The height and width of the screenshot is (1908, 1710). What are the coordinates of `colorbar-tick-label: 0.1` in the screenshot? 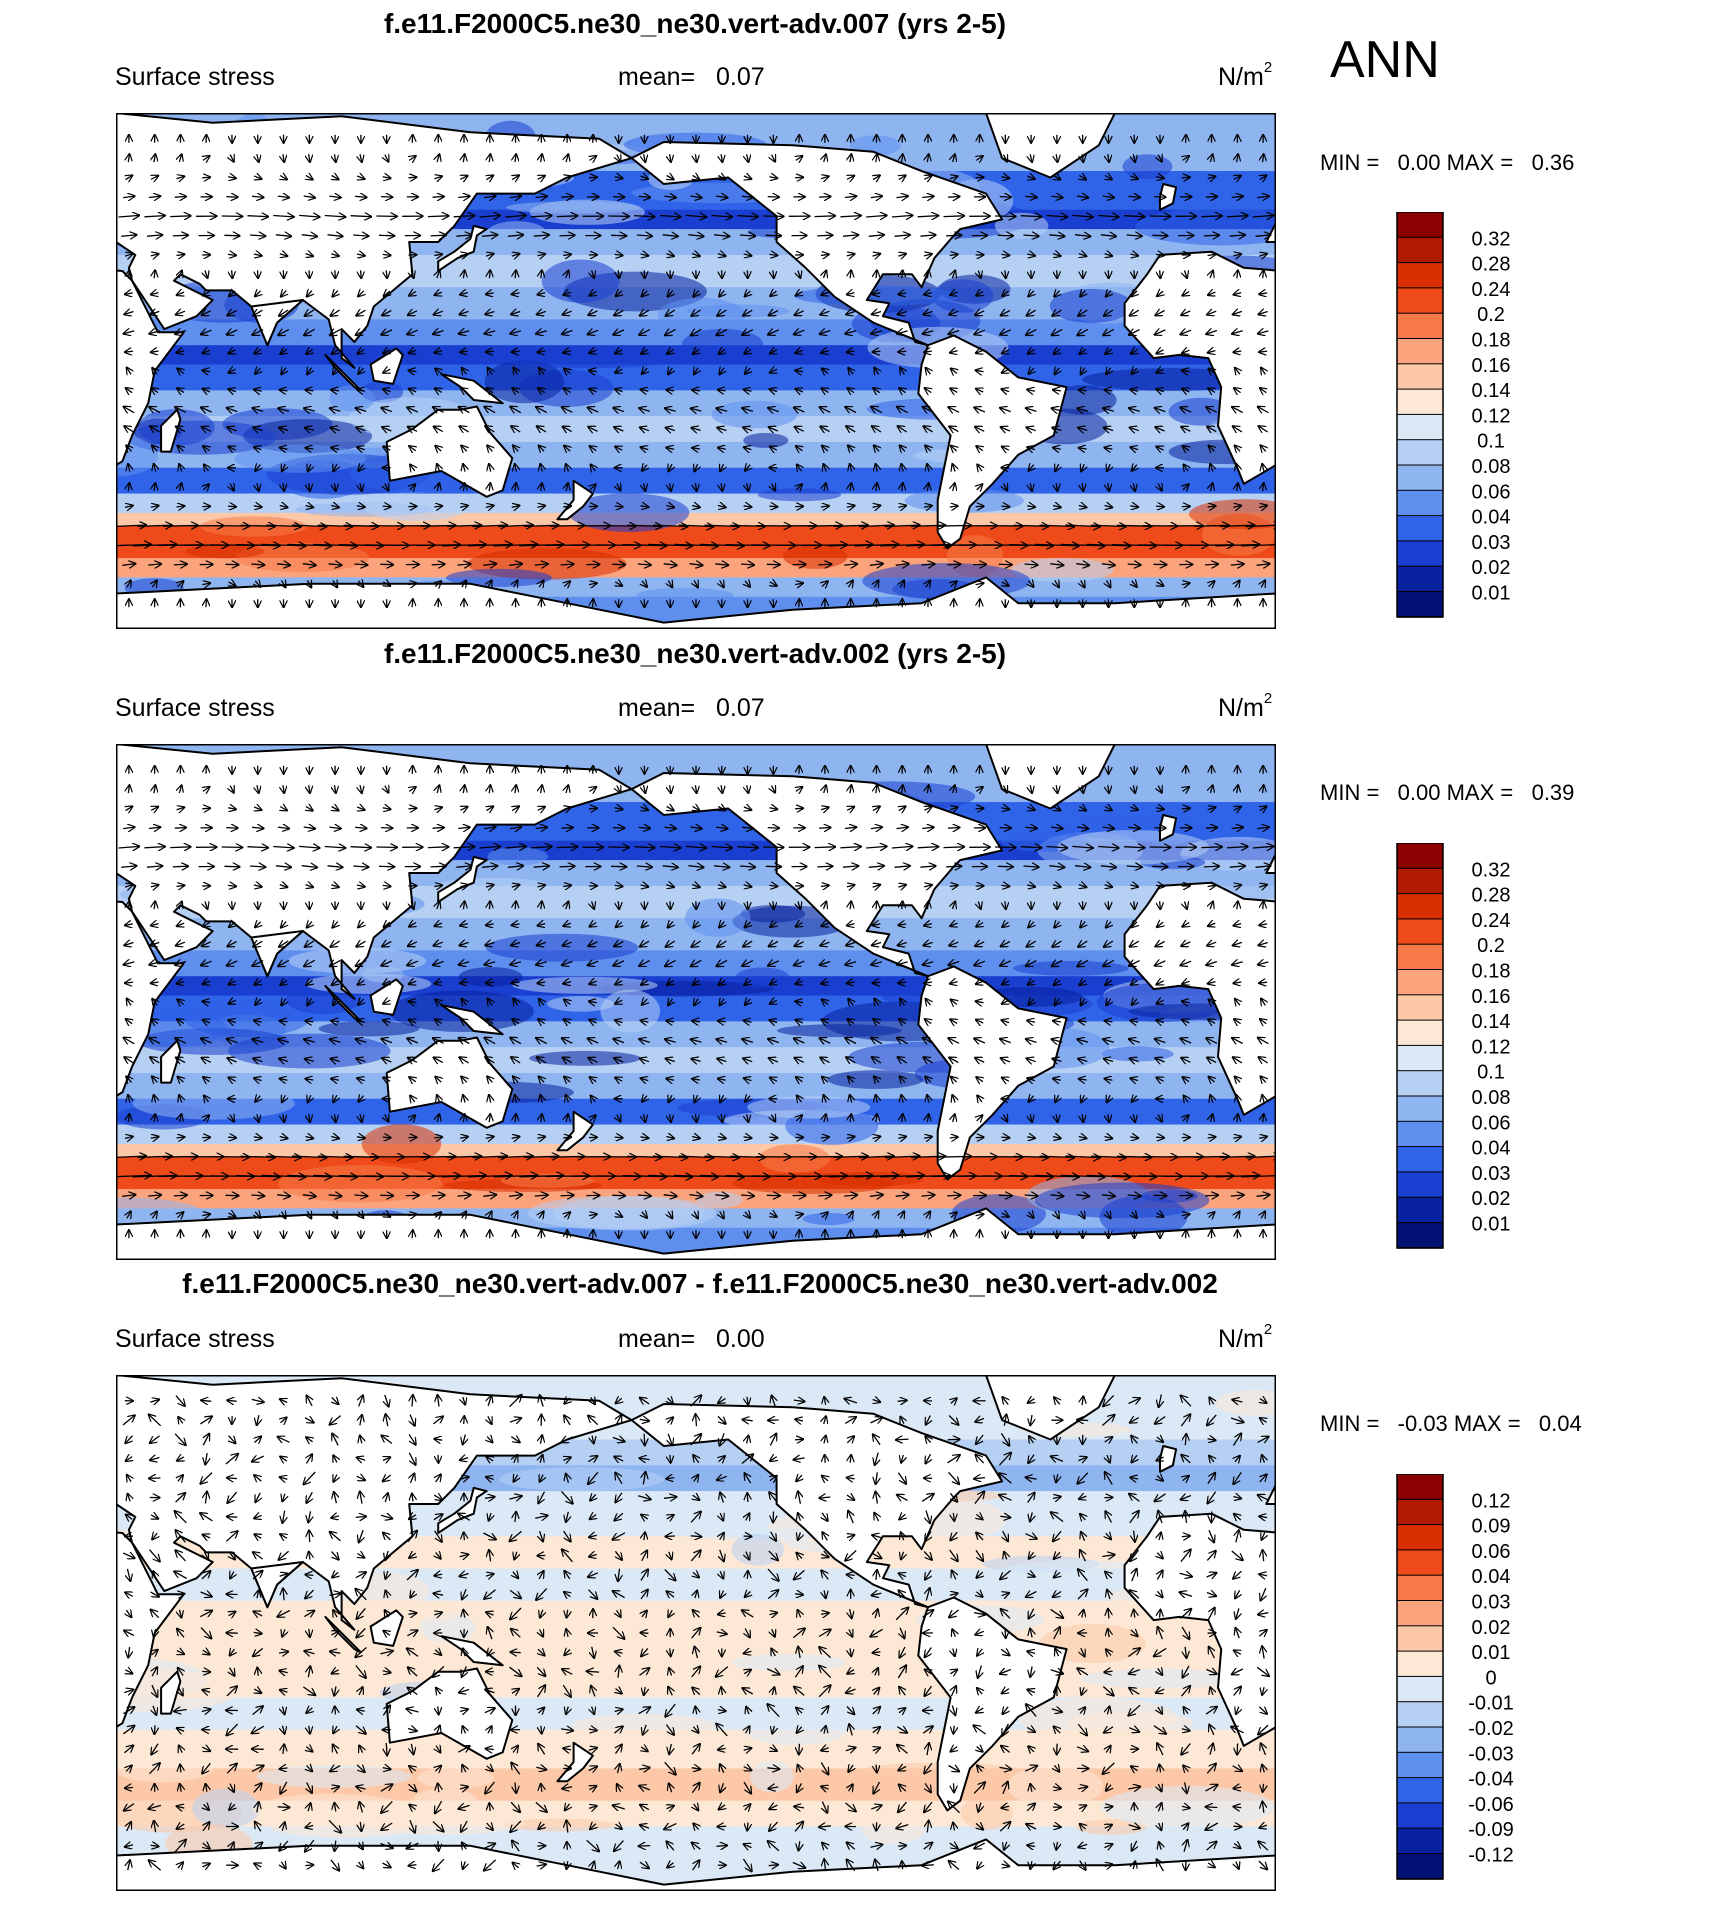 It's located at (1491, 442).